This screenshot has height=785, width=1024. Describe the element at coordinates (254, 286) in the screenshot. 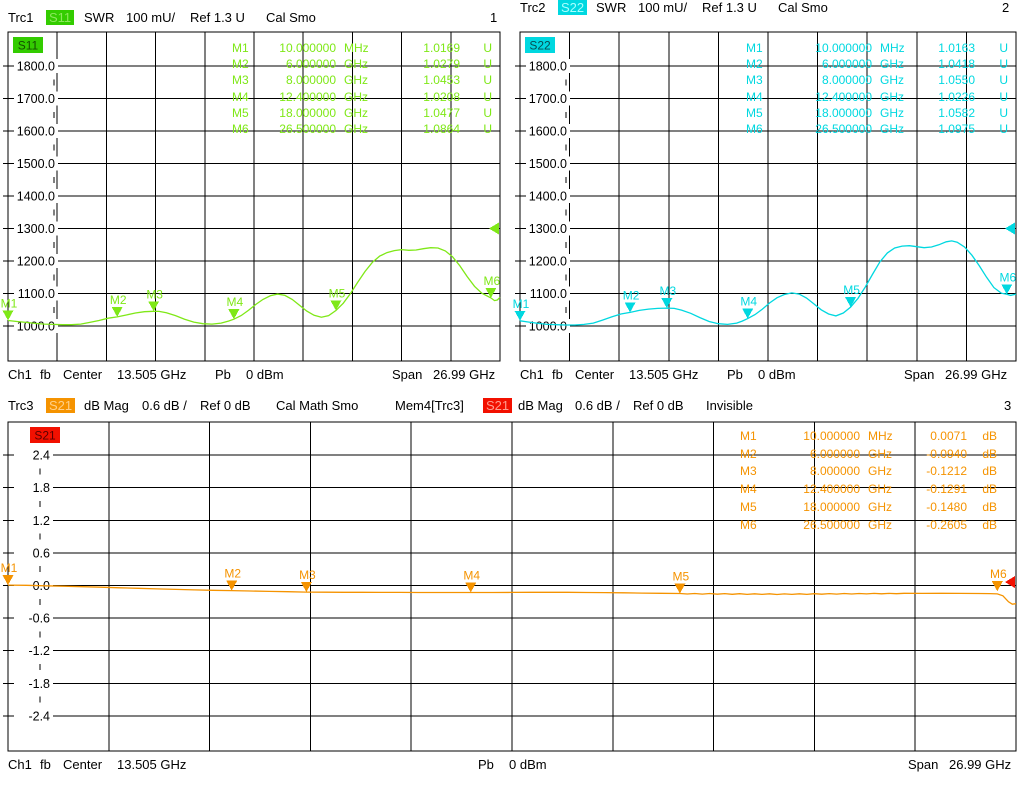

I see `trace-s11` at that location.